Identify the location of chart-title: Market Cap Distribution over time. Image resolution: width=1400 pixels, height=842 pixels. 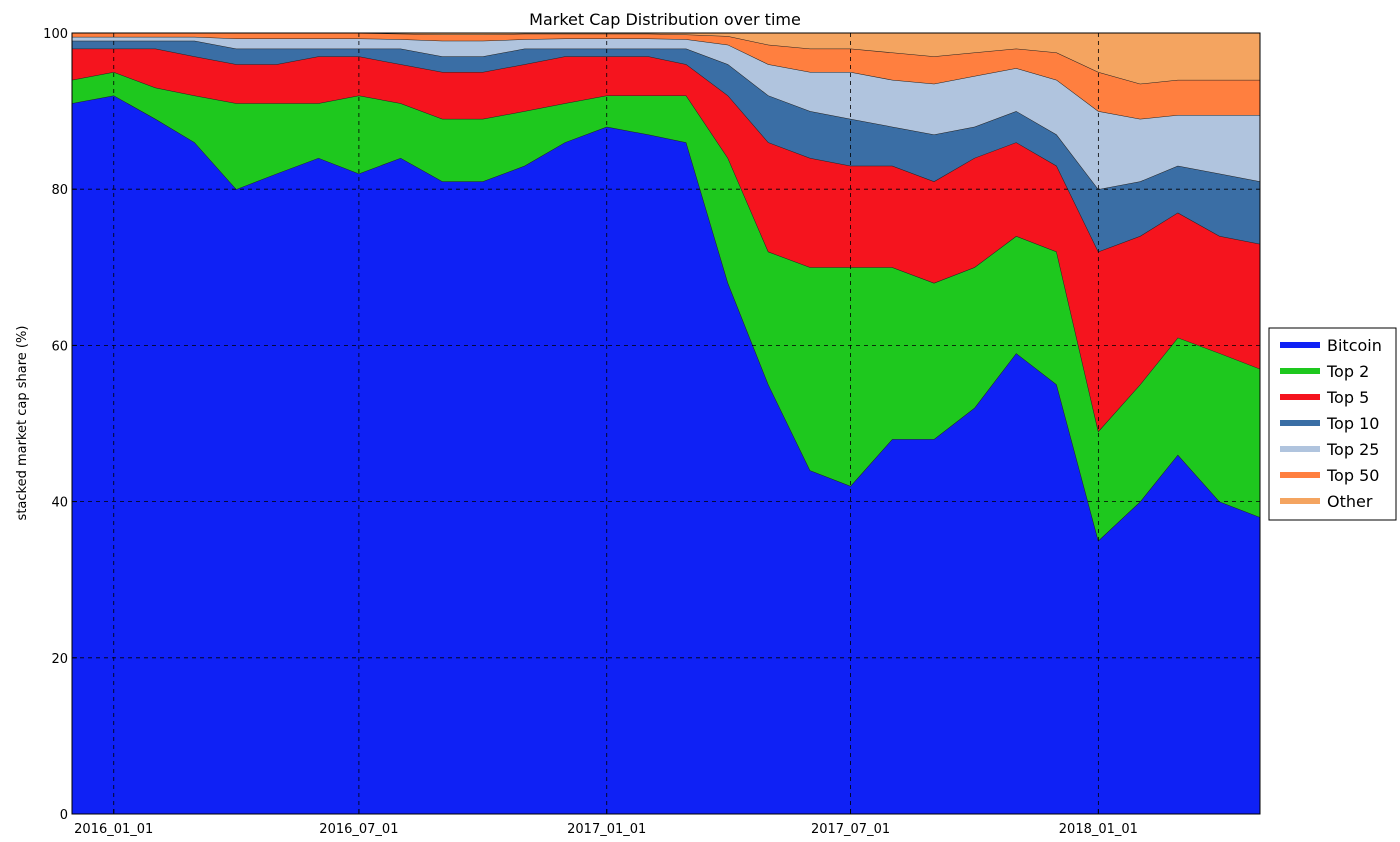
(665, 19).